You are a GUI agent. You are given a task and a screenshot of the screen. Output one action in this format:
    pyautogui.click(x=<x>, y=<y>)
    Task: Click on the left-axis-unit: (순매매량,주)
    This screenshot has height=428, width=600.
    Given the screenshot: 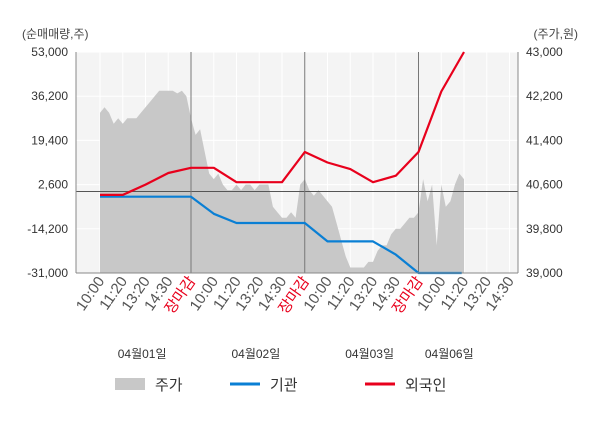 What is the action you would take?
    pyautogui.click(x=55, y=34)
    